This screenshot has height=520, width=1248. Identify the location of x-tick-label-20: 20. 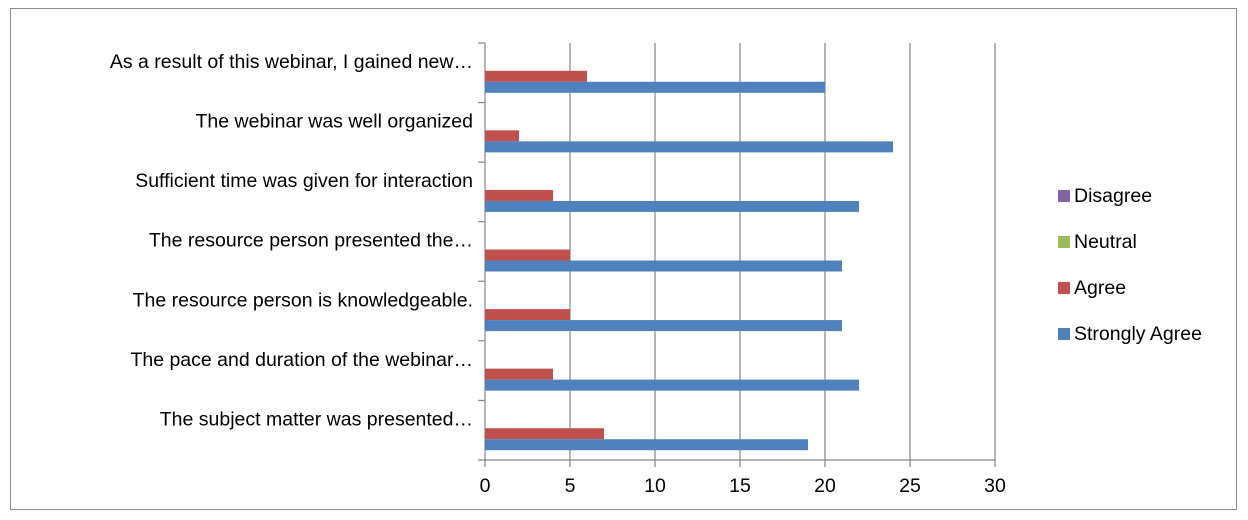
(825, 486).